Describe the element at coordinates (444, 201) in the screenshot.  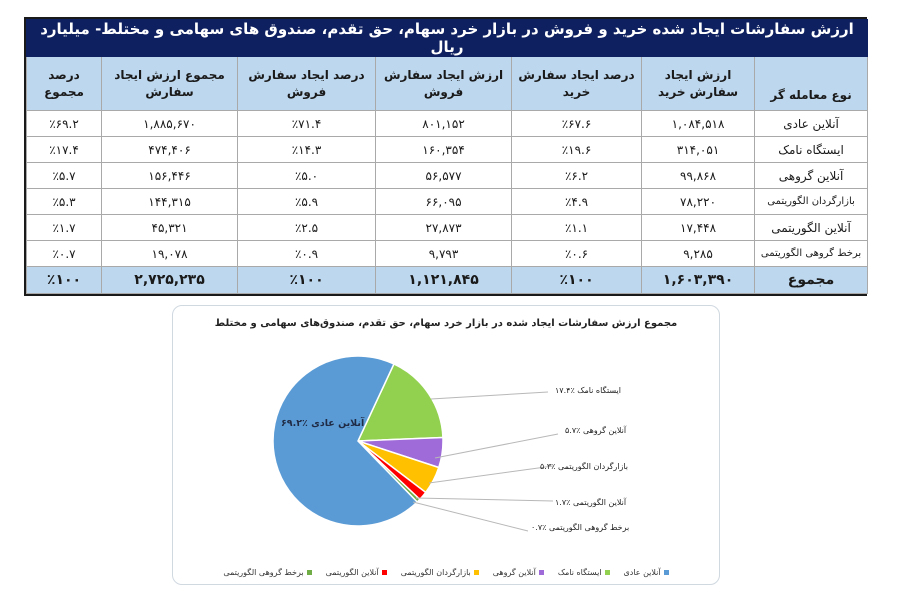
I see `cell-sell-value: ۶۶,۰۹۵` at that location.